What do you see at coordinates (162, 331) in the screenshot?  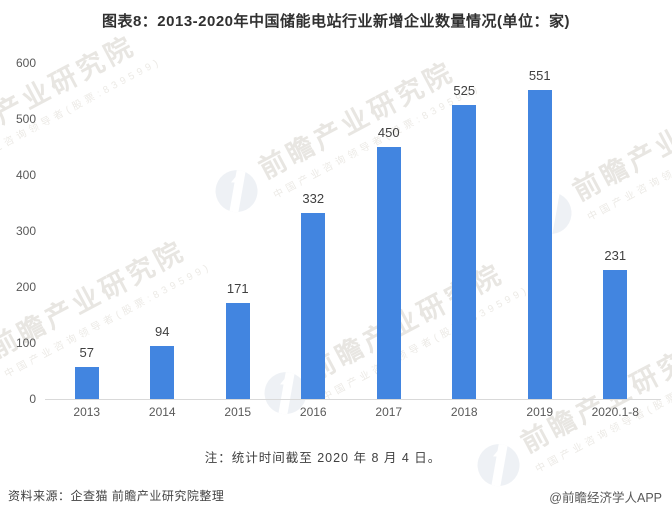 I see `bar-value-label: 94` at bounding box center [162, 331].